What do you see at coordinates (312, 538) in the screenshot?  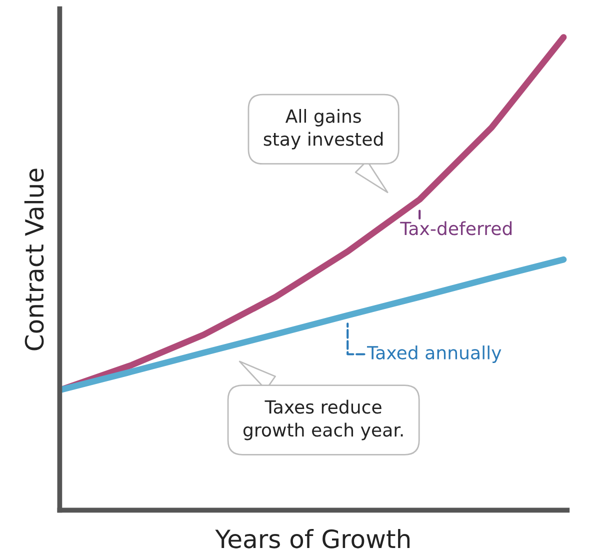 I see `x-axis-title: Years of Growth` at bounding box center [312, 538].